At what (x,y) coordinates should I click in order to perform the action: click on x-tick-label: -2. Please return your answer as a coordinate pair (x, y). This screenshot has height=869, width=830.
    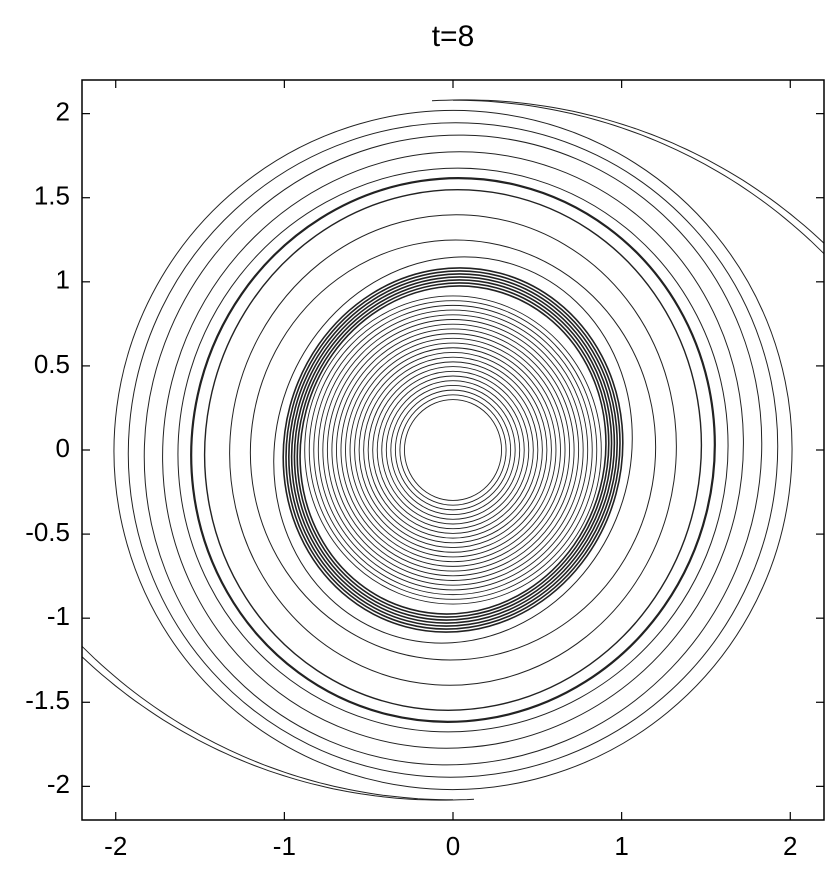
    Looking at the image, I should click on (115, 846).